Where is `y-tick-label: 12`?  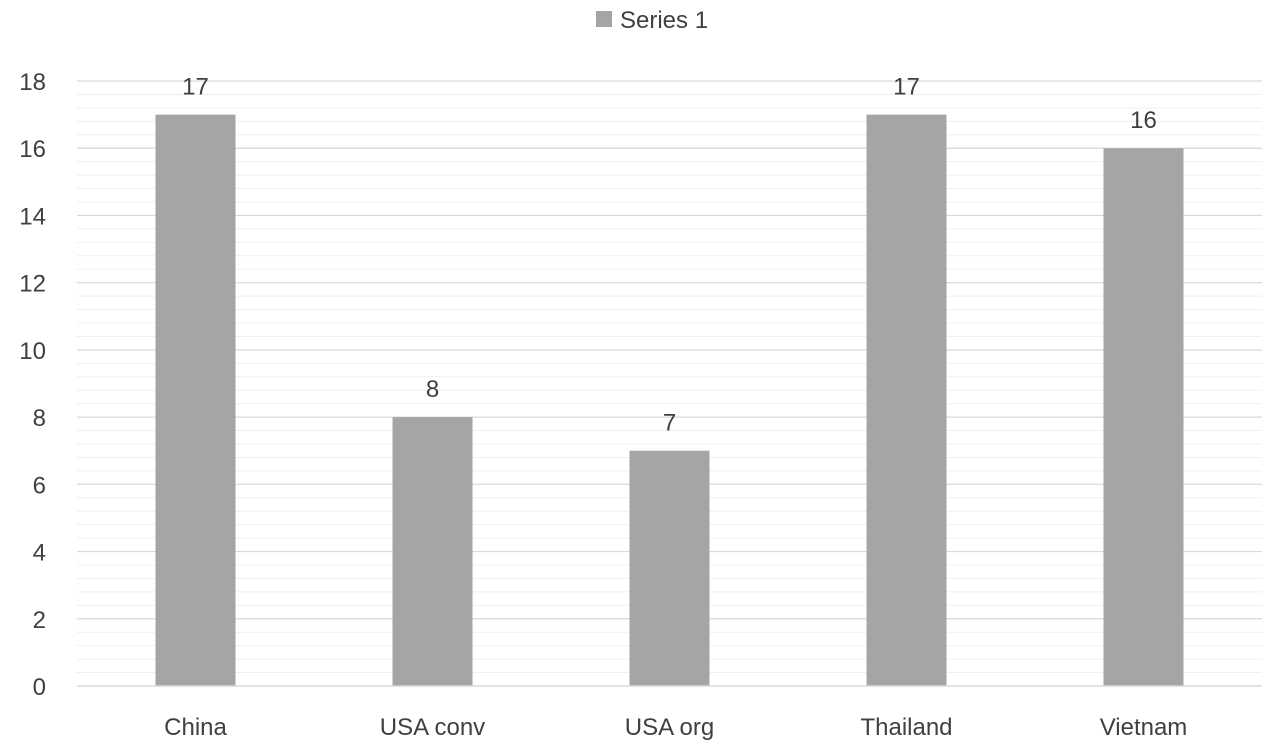
y-tick-label: 12 is located at coordinates (32, 284).